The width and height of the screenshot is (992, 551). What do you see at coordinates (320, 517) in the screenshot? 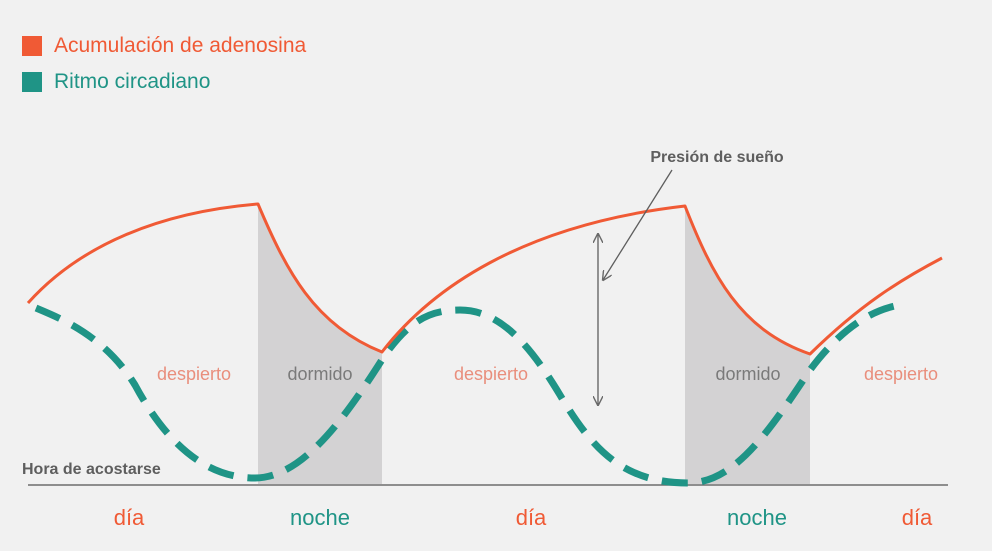
I see `period-label-night-1: noche` at bounding box center [320, 517].